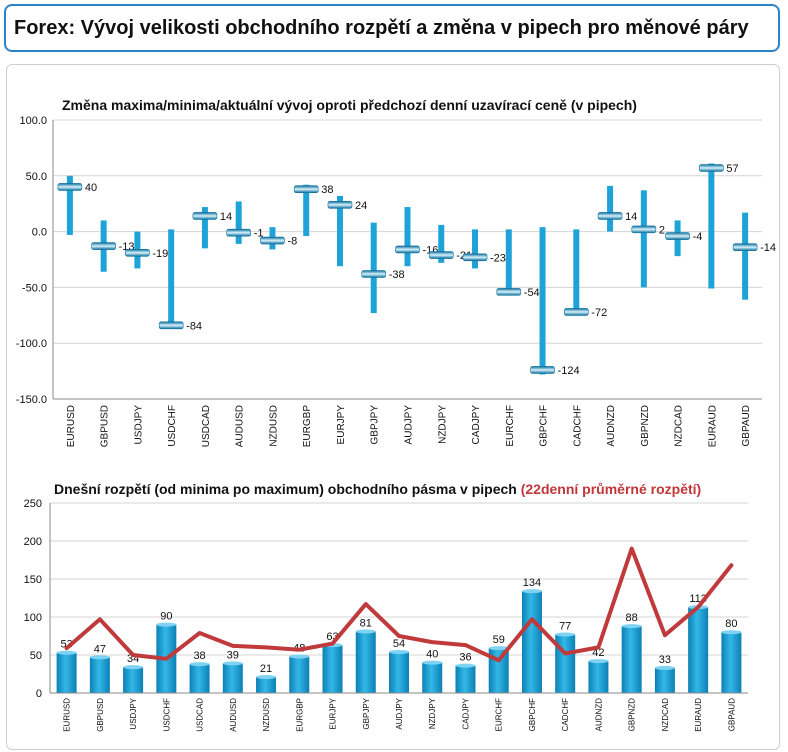 The image size is (788, 752). What do you see at coordinates (299, 715) in the screenshot?
I see `chart2-category-label: EURGBP` at bounding box center [299, 715].